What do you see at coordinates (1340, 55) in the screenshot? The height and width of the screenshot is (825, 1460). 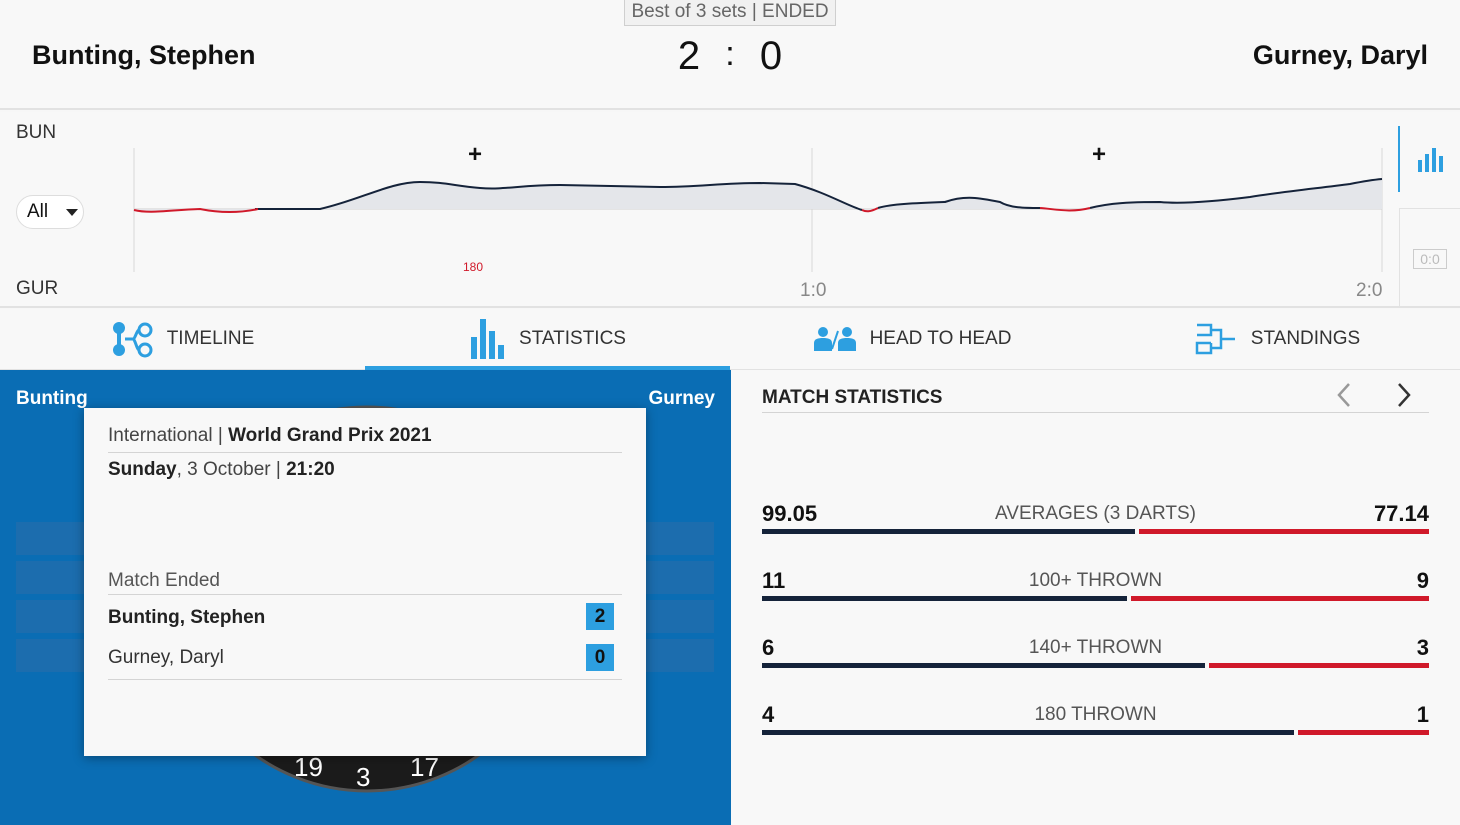 I see `away-player-name: Gurney, Daryl` at bounding box center [1340, 55].